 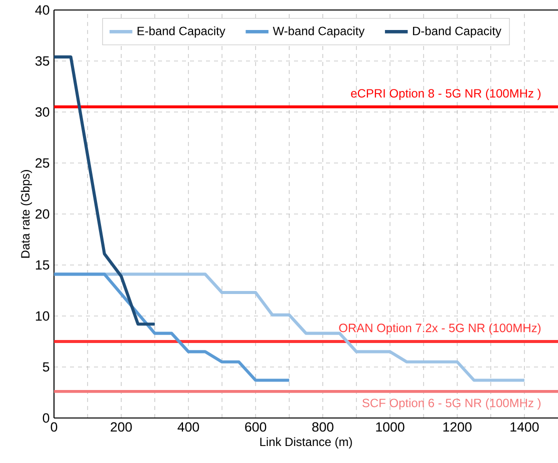 What do you see at coordinates (255, 427) in the screenshot?
I see `x-tick-label: 600` at bounding box center [255, 427].